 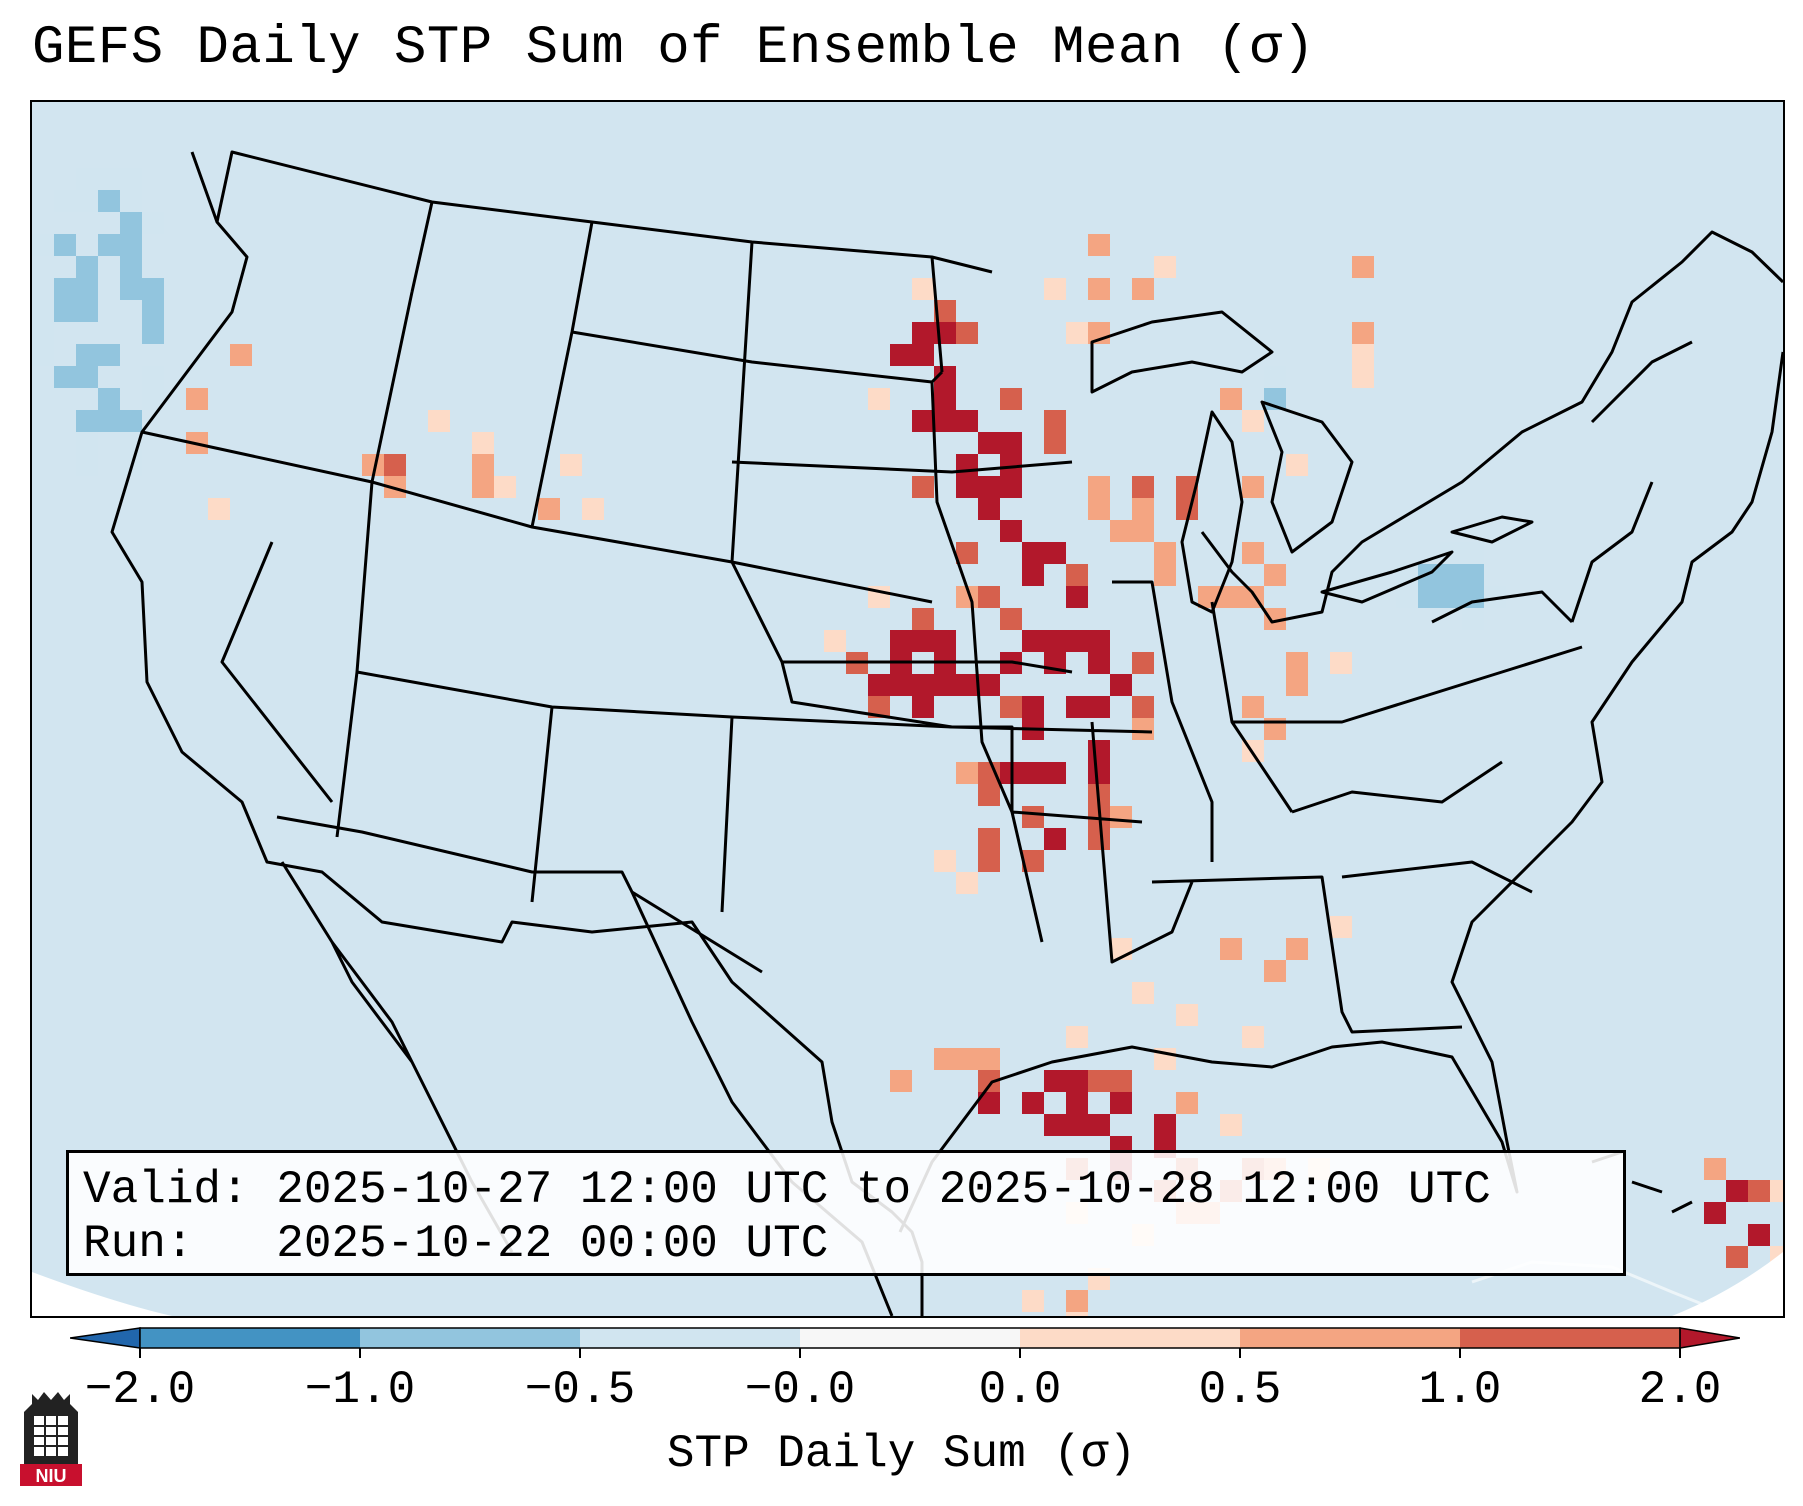 I want to click on lake-ontario, so click(x=1492, y=529).